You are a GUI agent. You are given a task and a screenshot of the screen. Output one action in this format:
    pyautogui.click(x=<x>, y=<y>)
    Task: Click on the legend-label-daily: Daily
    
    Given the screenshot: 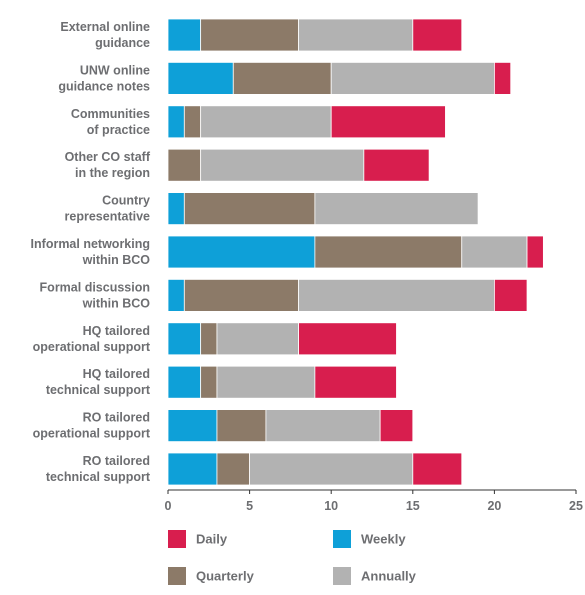 What is the action you would take?
    pyautogui.click(x=212, y=539)
    